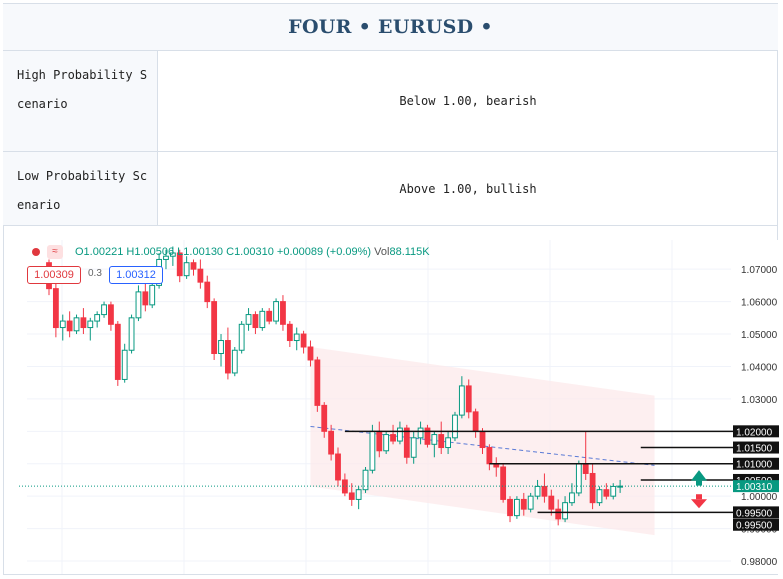 This screenshot has height=579, width=783. Describe the element at coordinates (468, 101) in the screenshot. I see `row-value: Below 1.00, bearish` at that location.